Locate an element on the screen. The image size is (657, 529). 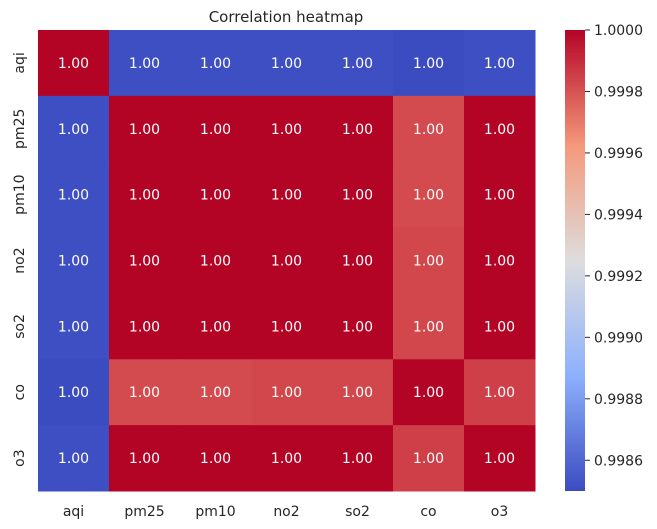
heatmap-cell-o3-aqi is located at coordinates (74, 458).